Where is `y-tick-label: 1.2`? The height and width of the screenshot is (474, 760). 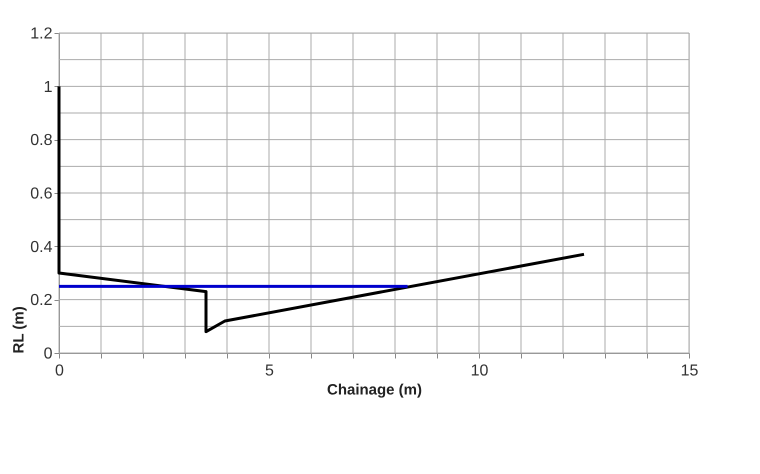
y-tick-label: 1.2 is located at coordinates (41, 34).